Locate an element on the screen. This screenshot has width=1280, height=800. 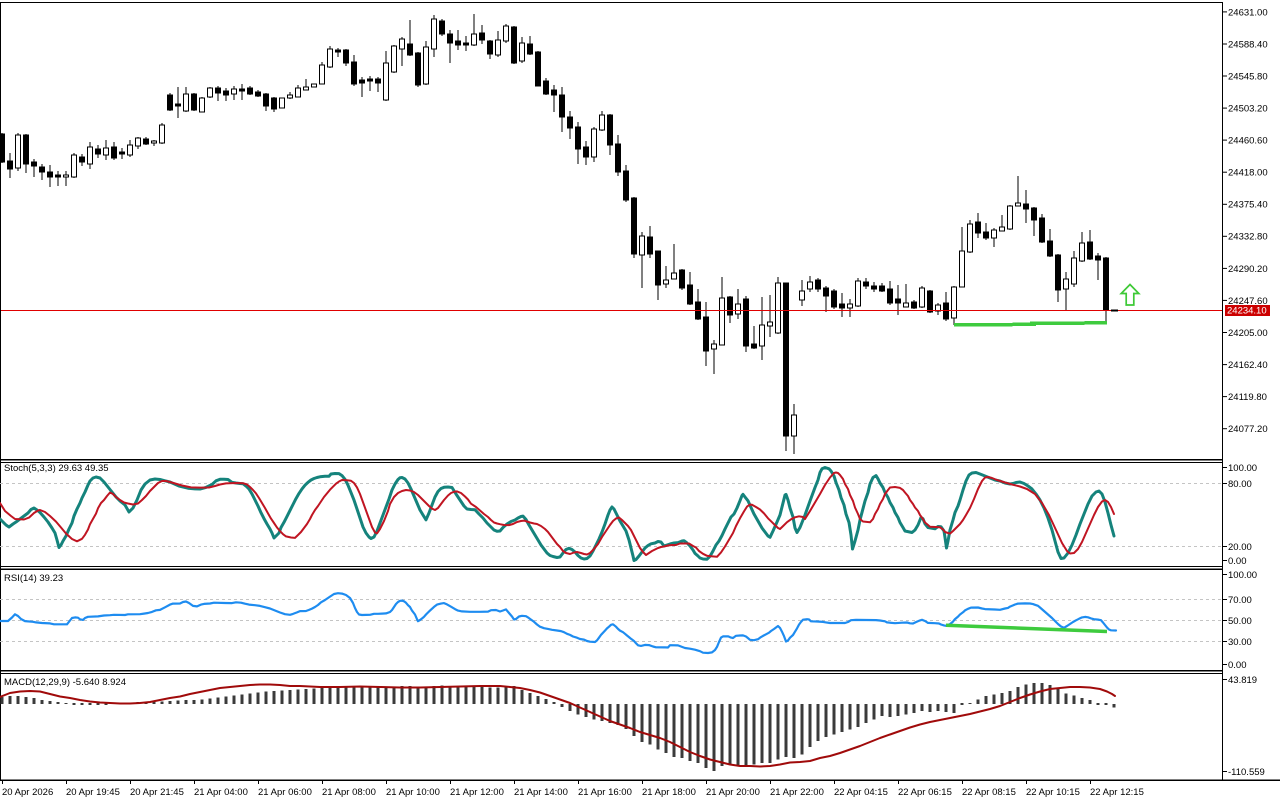
svg-text: 24503.20 is located at coordinates (1248, 109).